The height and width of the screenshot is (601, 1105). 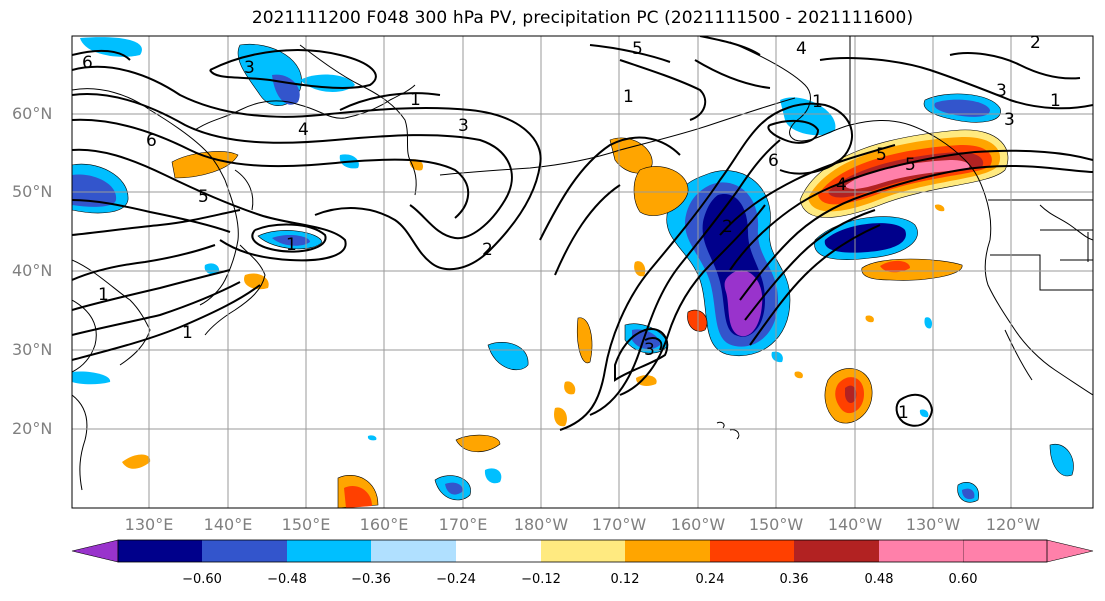 I want to click on colorbar-tick-label: −0.60, so click(x=202, y=579).